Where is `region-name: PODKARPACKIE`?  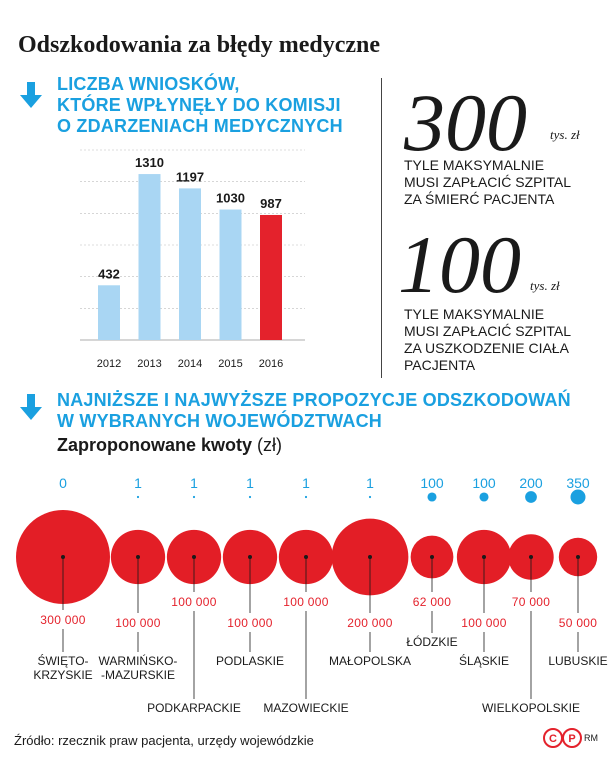 region-name: PODKARPACKIE is located at coordinates (194, 708).